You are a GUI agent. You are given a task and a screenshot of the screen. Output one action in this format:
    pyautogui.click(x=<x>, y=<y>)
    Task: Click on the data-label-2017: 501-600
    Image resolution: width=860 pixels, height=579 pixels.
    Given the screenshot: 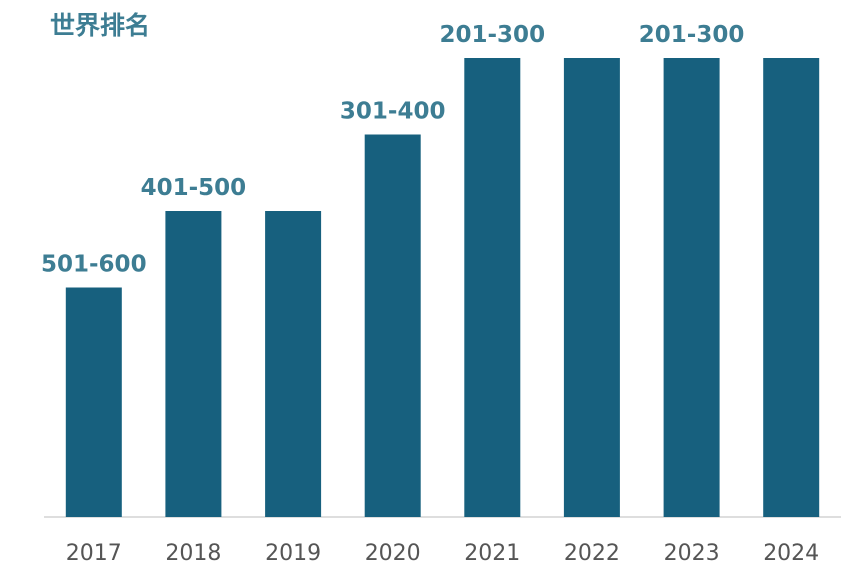 What is the action you would take?
    pyautogui.click(x=94, y=265)
    